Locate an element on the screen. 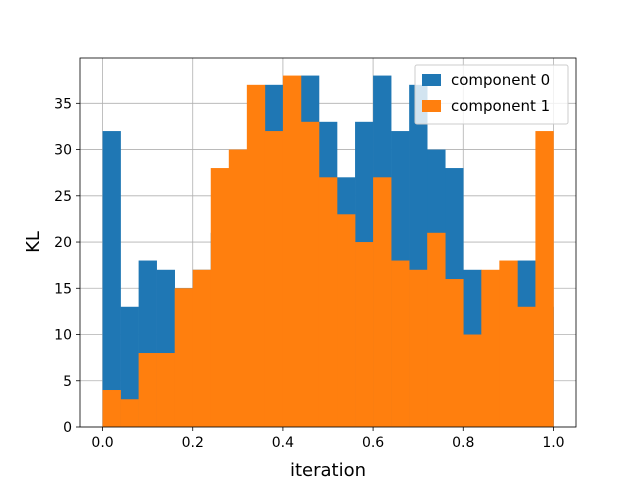 This screenshot has width=640, height=480. legend-box is located at coordinates (491, 94).